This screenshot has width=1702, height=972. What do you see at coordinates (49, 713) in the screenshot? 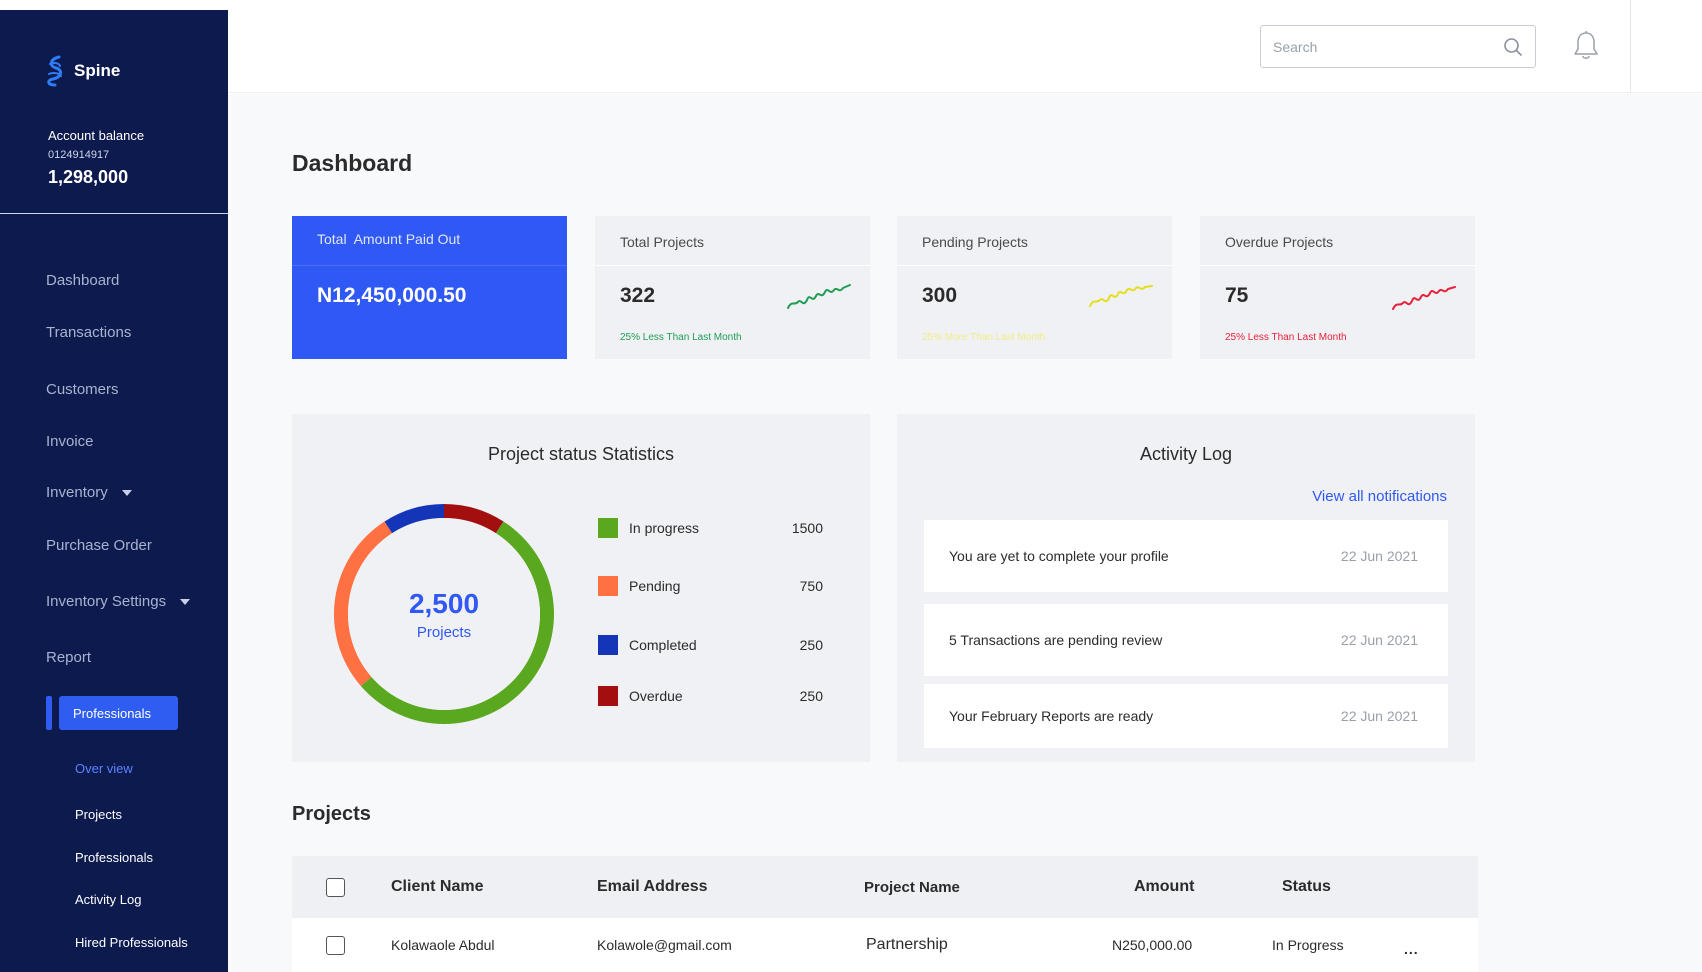
I see `active-indicator` at bounding box center [49, 713].